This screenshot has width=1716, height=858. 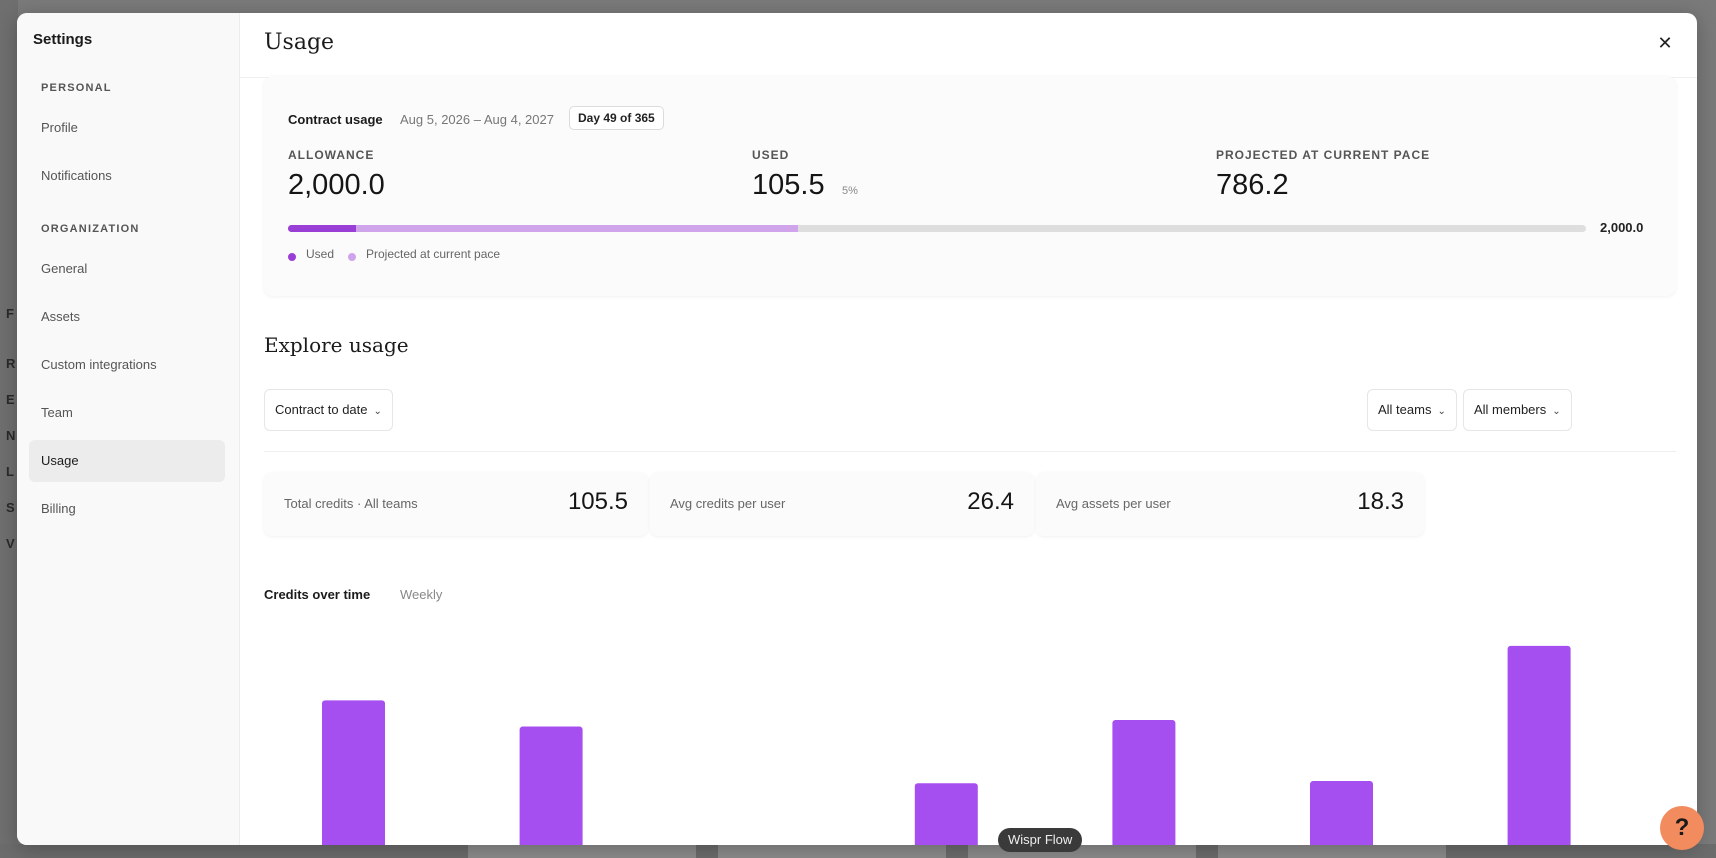 What do you see at coordinates (1622, 227) in the screenshot?
I see `progress-max-label: 2,000.0` at bounding box center [1622, 227].